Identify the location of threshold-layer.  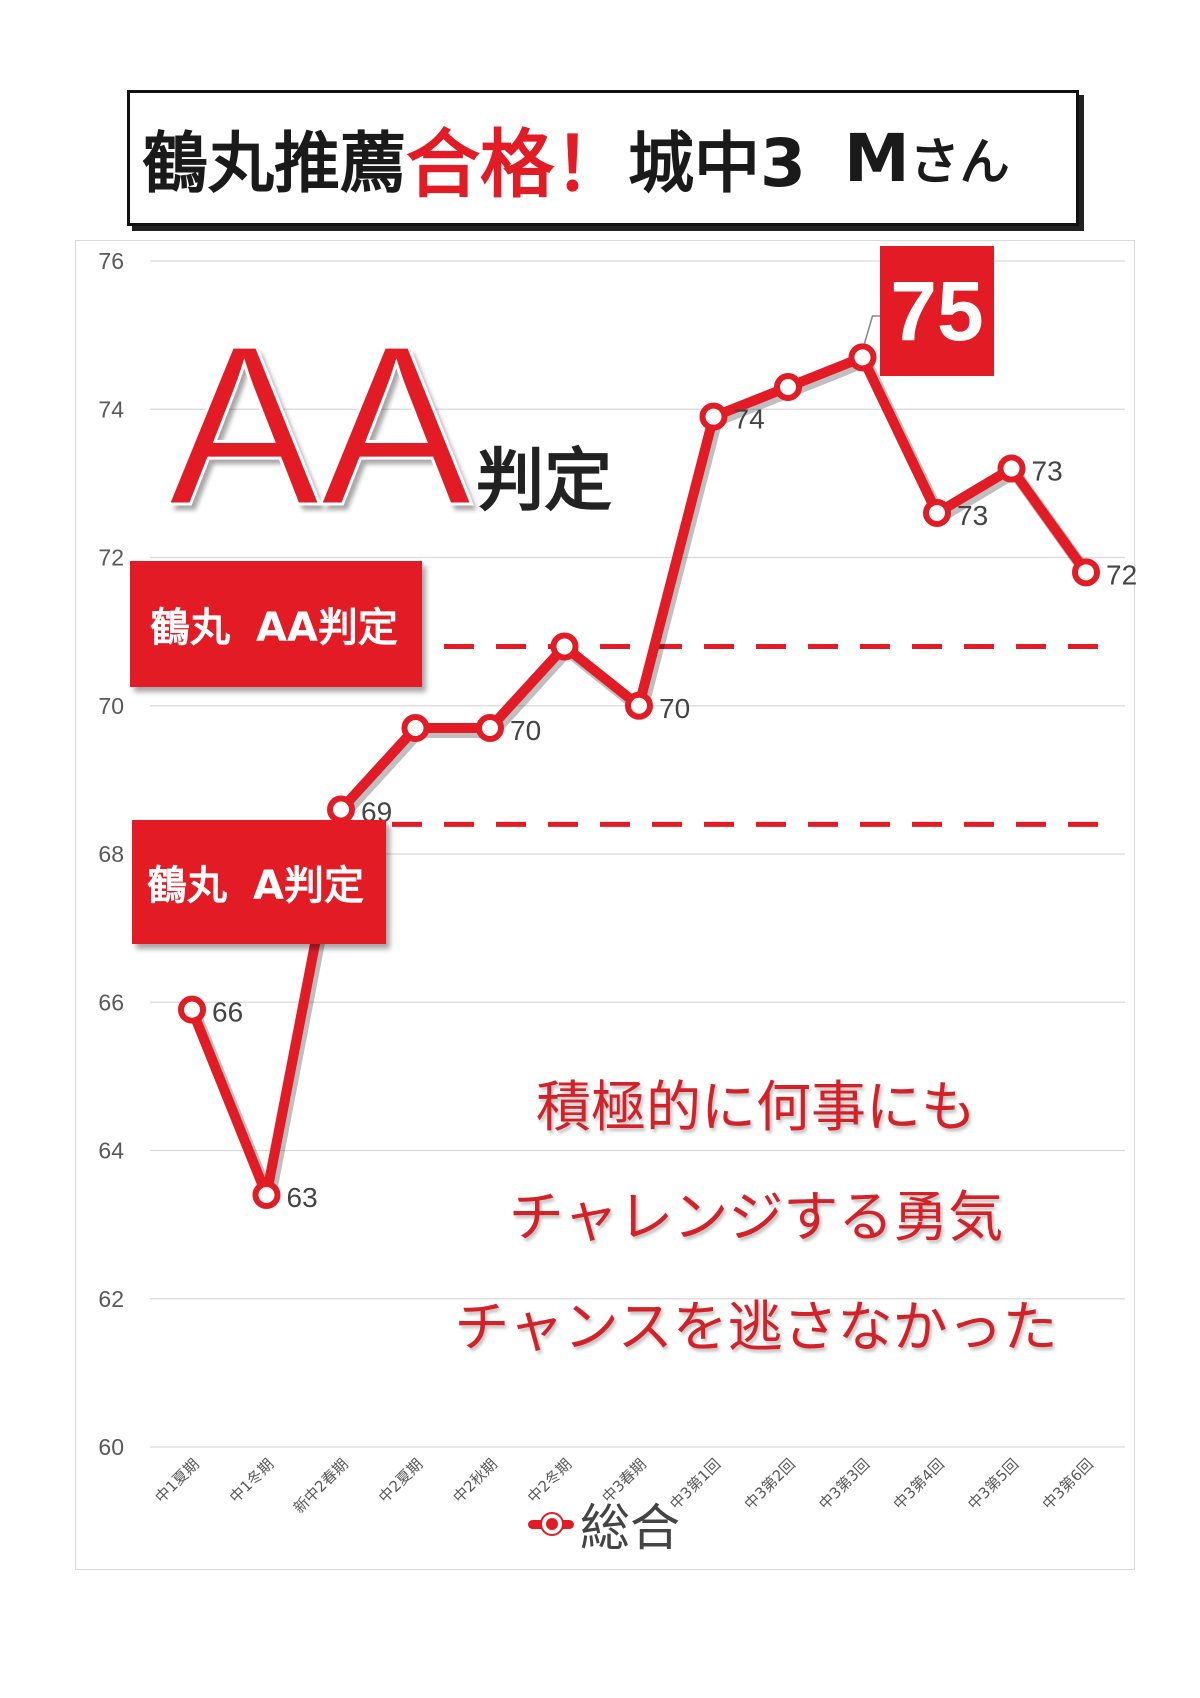
(727, 735).